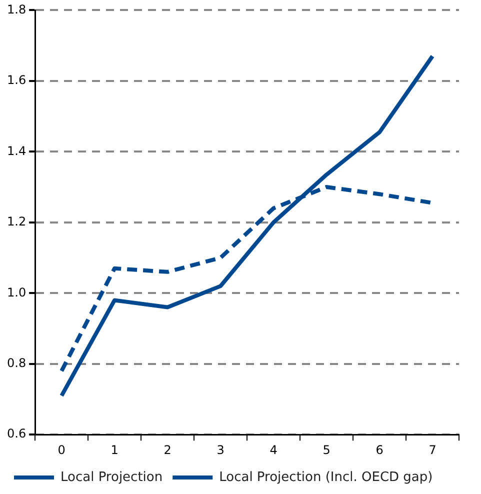  I want to click on y-tick-label: 1.6, so click(16, 80).